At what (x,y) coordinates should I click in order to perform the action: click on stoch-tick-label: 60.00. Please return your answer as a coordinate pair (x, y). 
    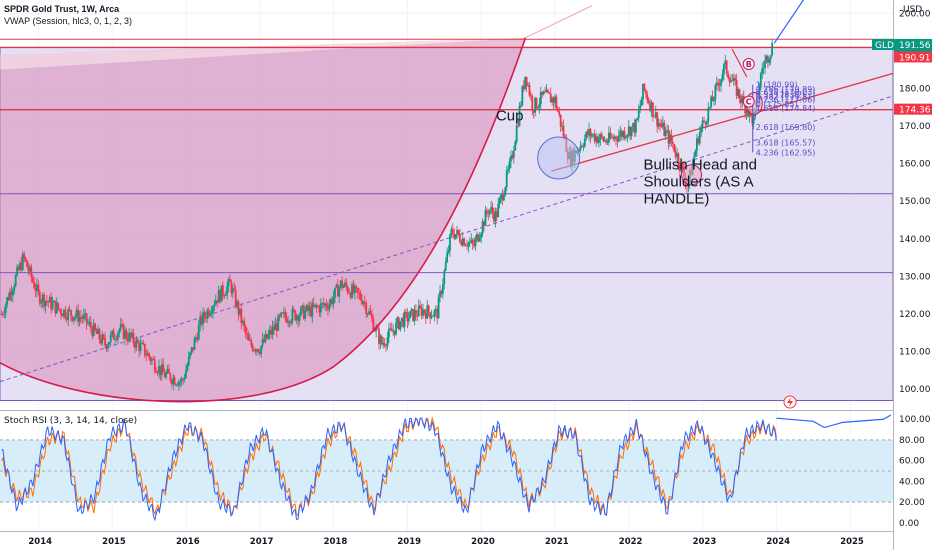
    Looking at the image, I should click on (912, 462).